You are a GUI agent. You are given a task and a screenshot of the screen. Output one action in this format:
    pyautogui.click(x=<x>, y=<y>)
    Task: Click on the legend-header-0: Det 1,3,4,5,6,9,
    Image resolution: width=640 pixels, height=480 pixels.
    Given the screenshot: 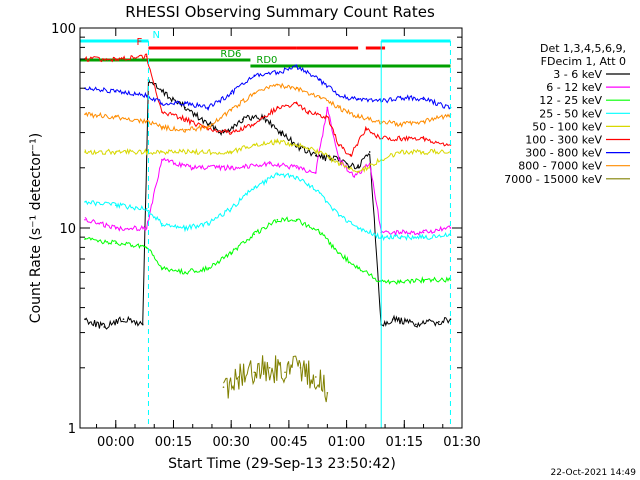 What is the action you would take?
    pyautogui.click(x=583, y=48)
    